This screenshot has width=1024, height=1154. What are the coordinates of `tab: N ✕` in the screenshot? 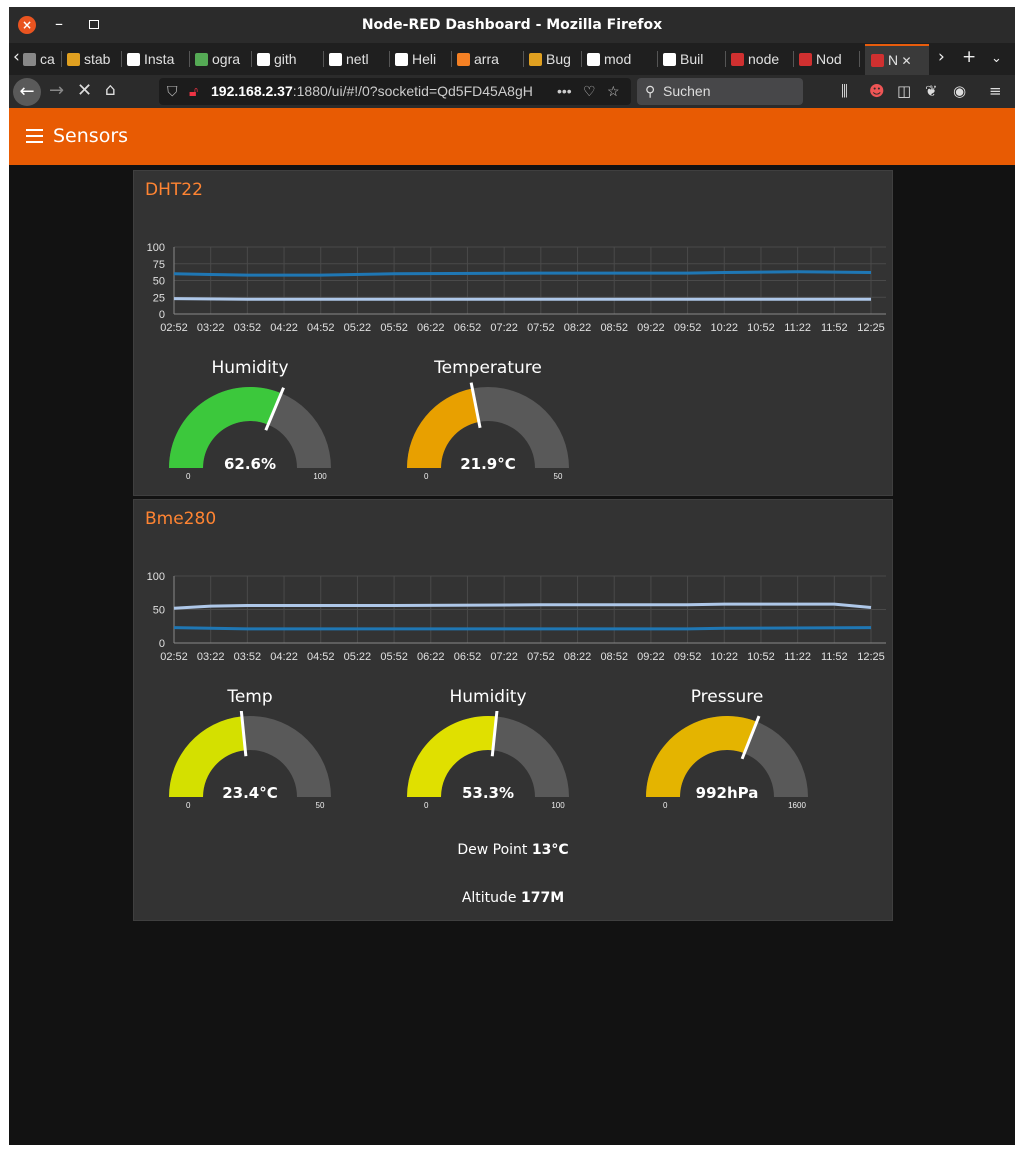 It's located at (897, 60).